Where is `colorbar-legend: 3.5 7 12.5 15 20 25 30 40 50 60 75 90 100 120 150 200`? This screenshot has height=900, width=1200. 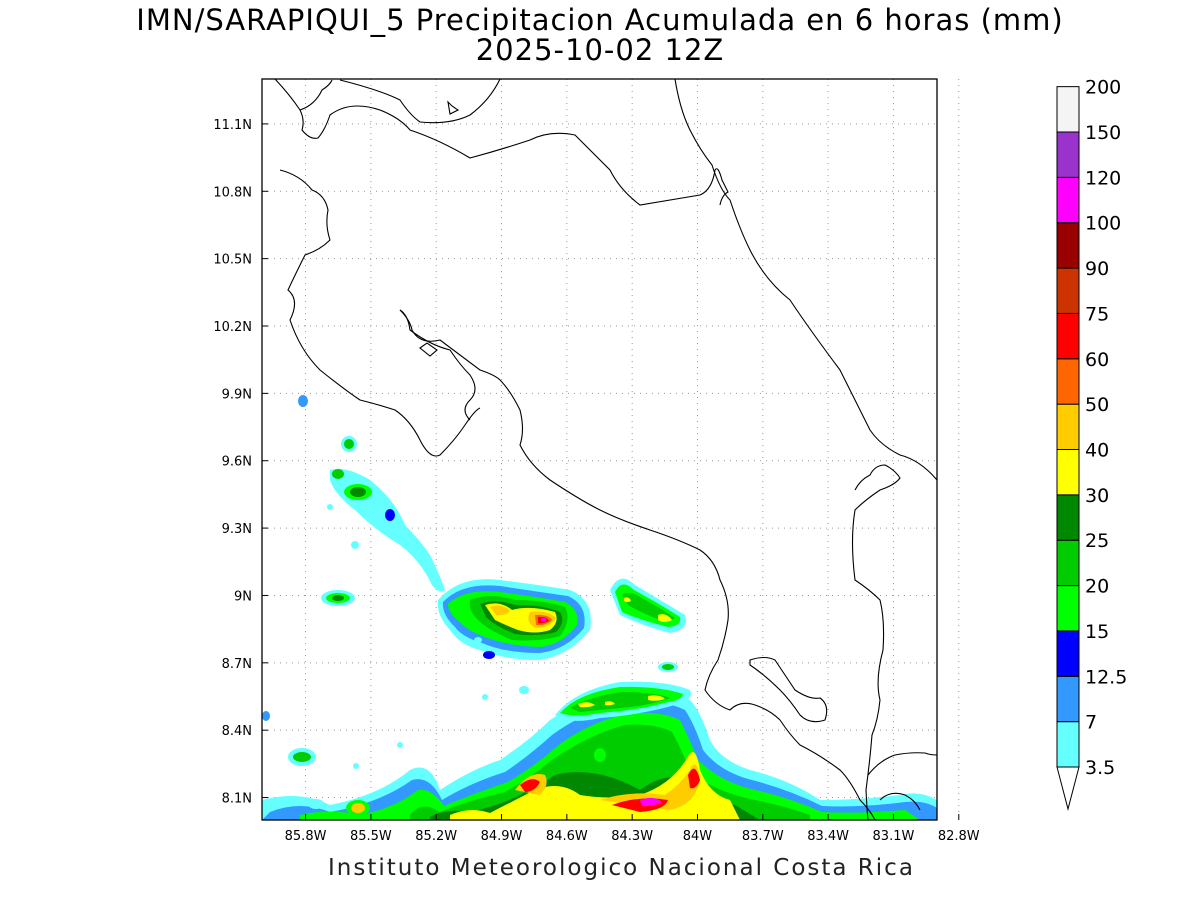 colorbar-legend: 3.5 7 12.5 15 20 25 30 40 50 60 75 90 100 120 150 200 is located at coordinates (1091, 444).